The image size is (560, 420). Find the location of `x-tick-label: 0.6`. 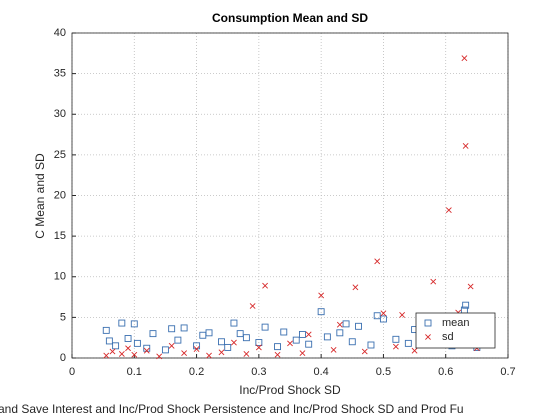

x-tick-label: 0.6 is located at coordinates (445, 372).